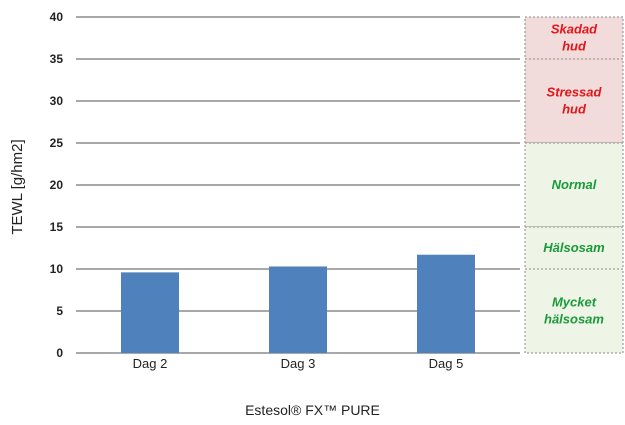 The image size is (625, 425). I want to click on y-tick-labels: 0 5 10 15 20 25 30 35 40, so click(57, 185).